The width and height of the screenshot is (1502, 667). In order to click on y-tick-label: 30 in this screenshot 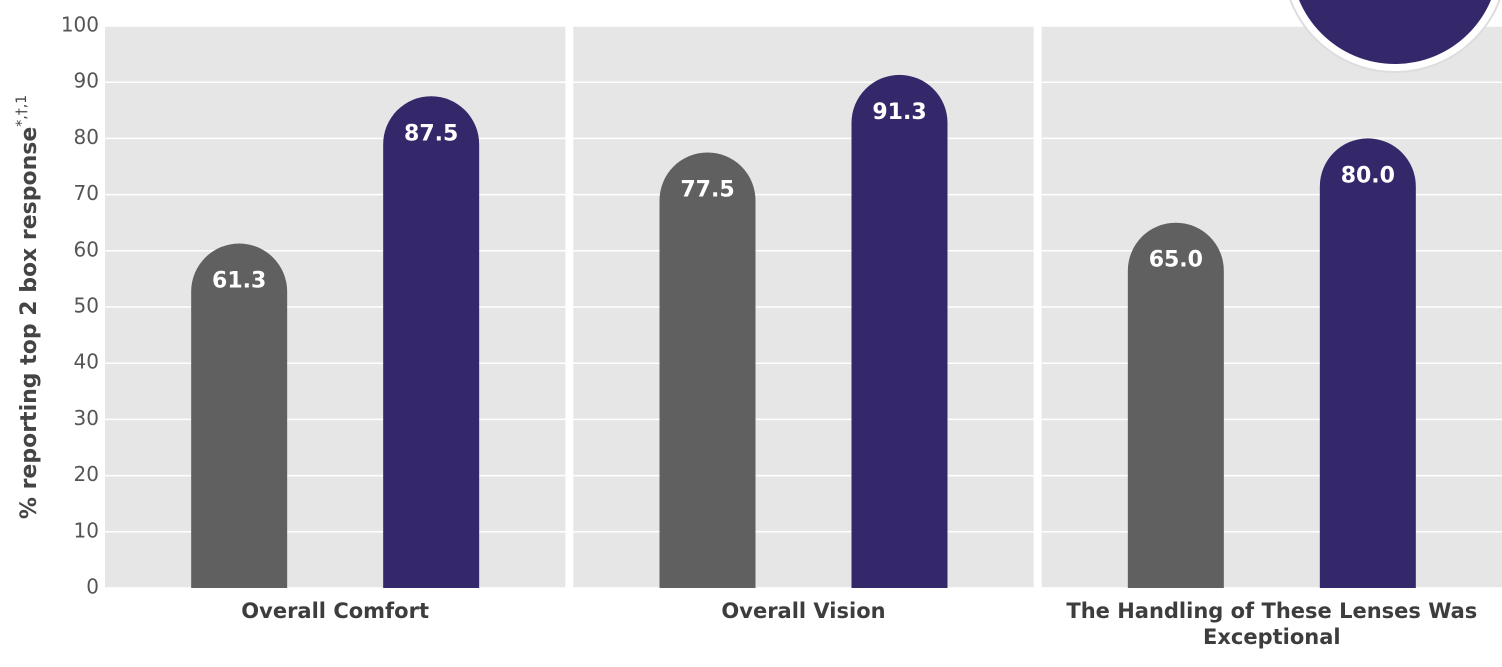, I will do `click(86, 418)`.